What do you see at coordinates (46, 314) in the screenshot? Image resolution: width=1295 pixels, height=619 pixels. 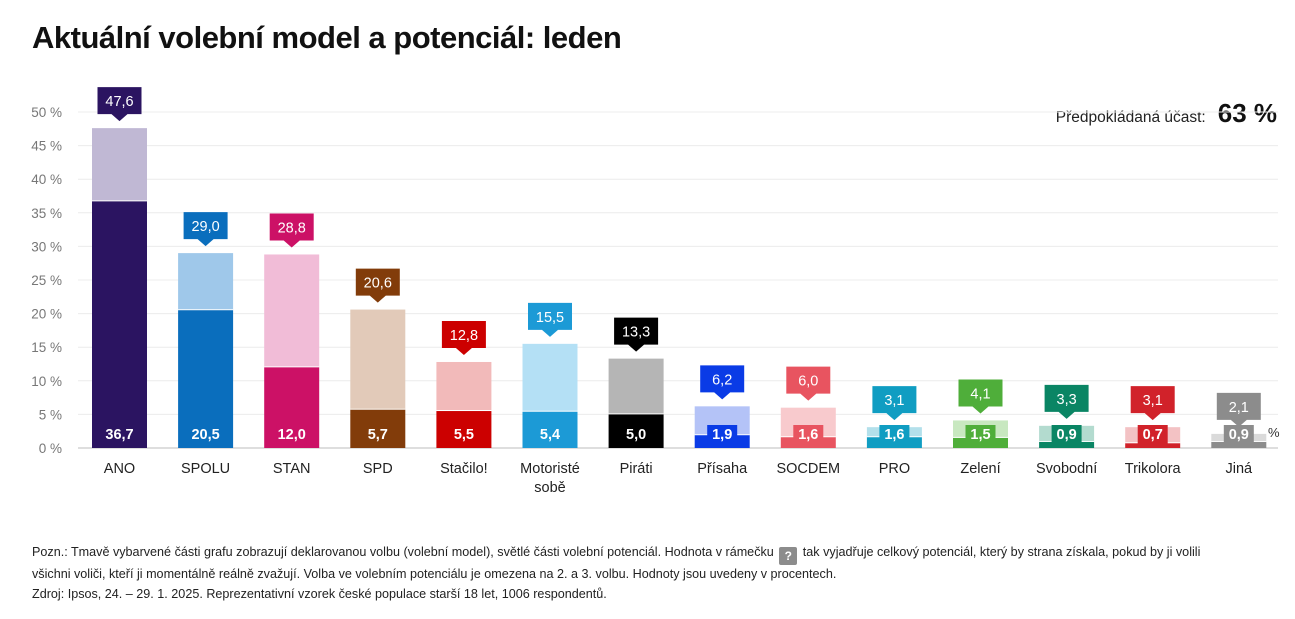 I see `y-tick-label: 20 %` at bounding box center [46, 314].